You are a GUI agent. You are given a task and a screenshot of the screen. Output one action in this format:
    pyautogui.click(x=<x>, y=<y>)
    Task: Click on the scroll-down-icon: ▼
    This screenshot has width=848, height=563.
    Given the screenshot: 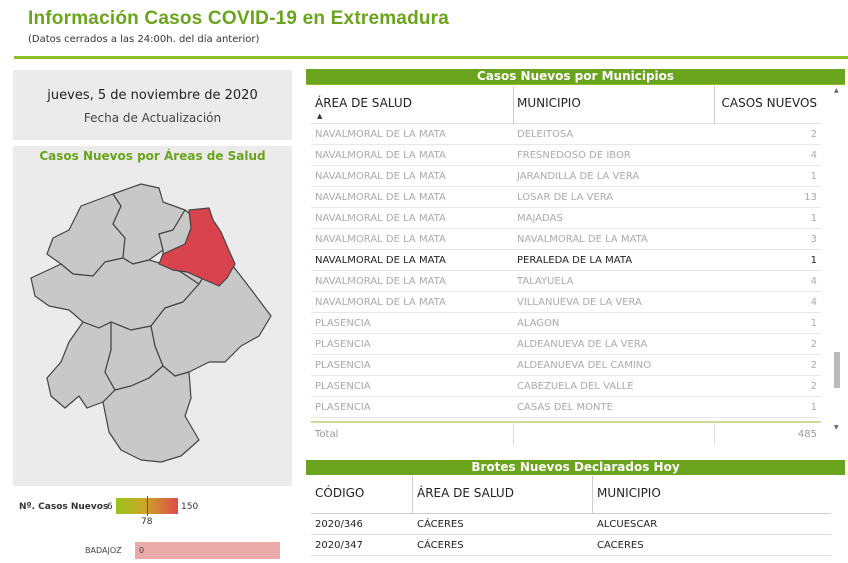 What is the action you would take?
    pyautogui.click(x=836, y=427)
    